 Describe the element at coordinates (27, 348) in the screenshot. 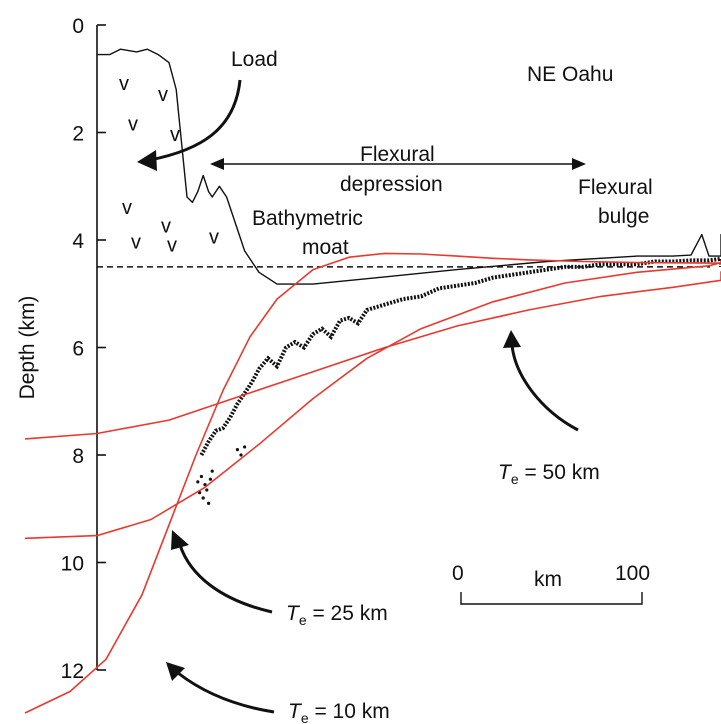

I see `y-axis-title: Depth (km)` at that location.